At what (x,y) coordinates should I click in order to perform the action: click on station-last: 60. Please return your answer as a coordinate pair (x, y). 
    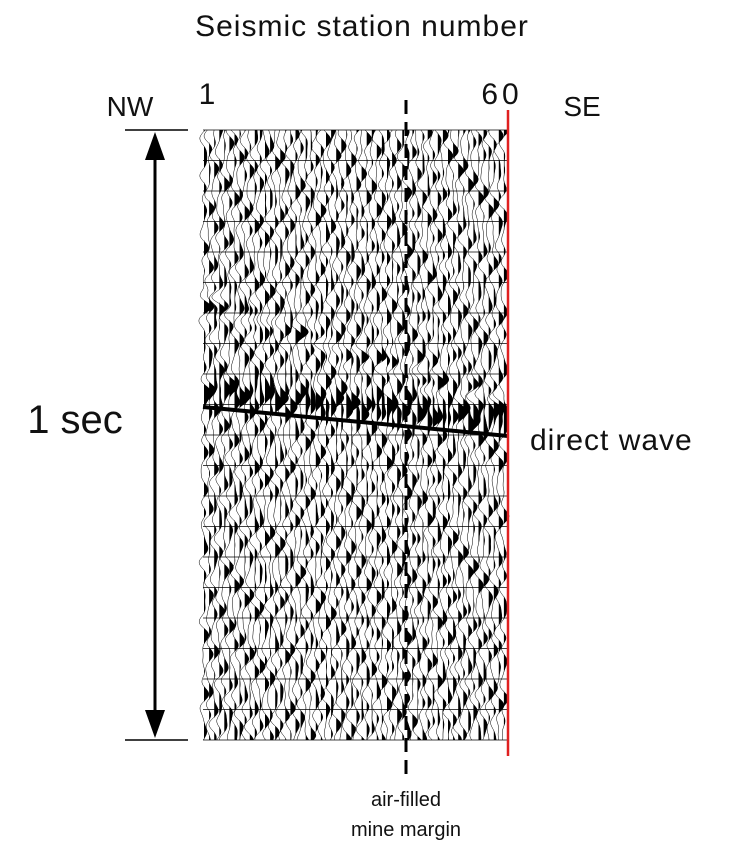
    Looking at the image, I should click on (501, 94).